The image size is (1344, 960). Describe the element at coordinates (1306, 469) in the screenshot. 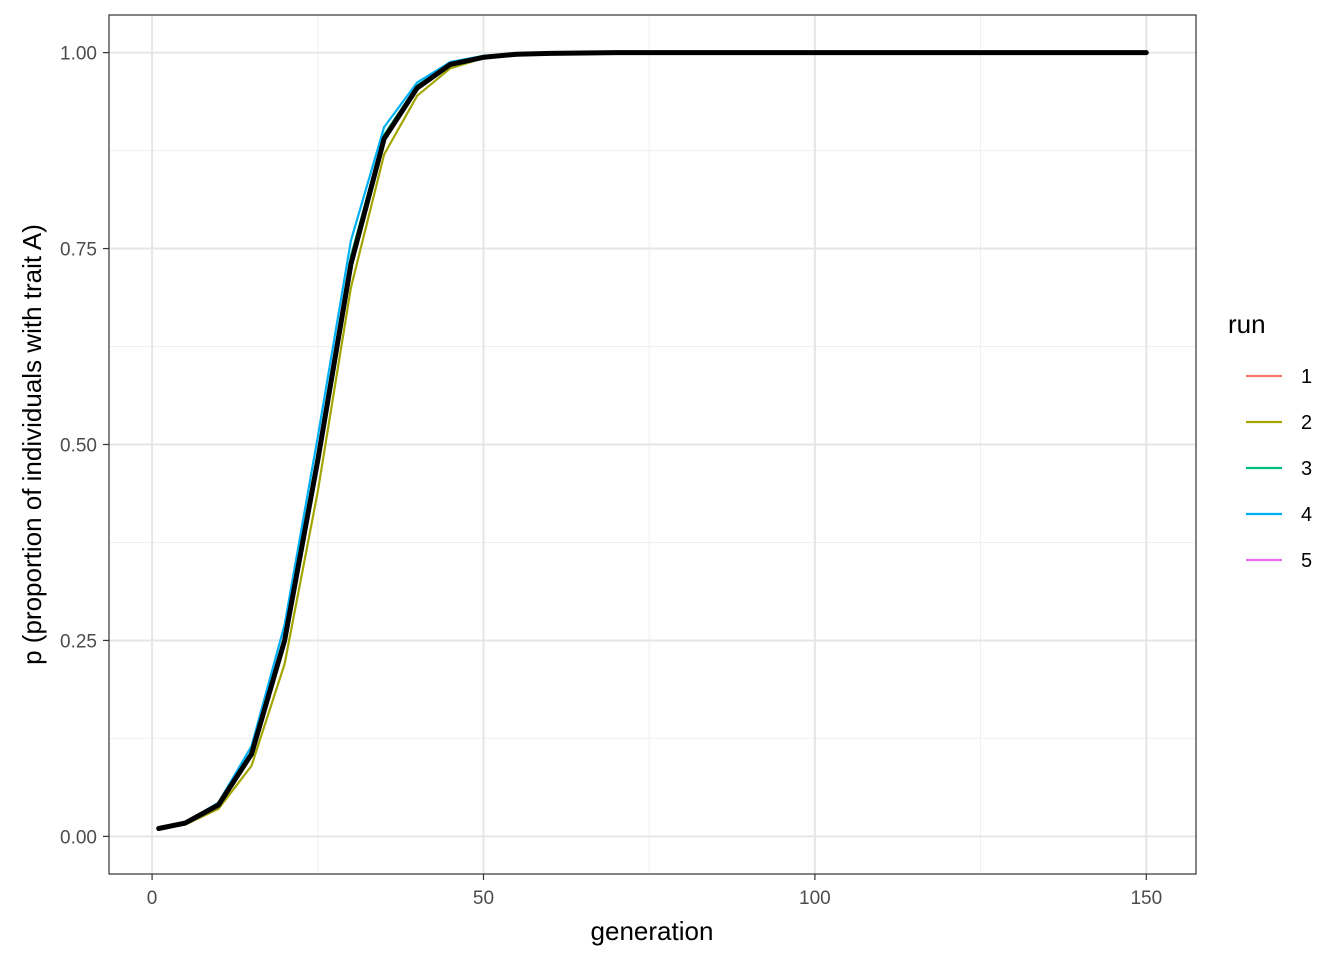

I see `legend-label-run-3: 3` at that location.